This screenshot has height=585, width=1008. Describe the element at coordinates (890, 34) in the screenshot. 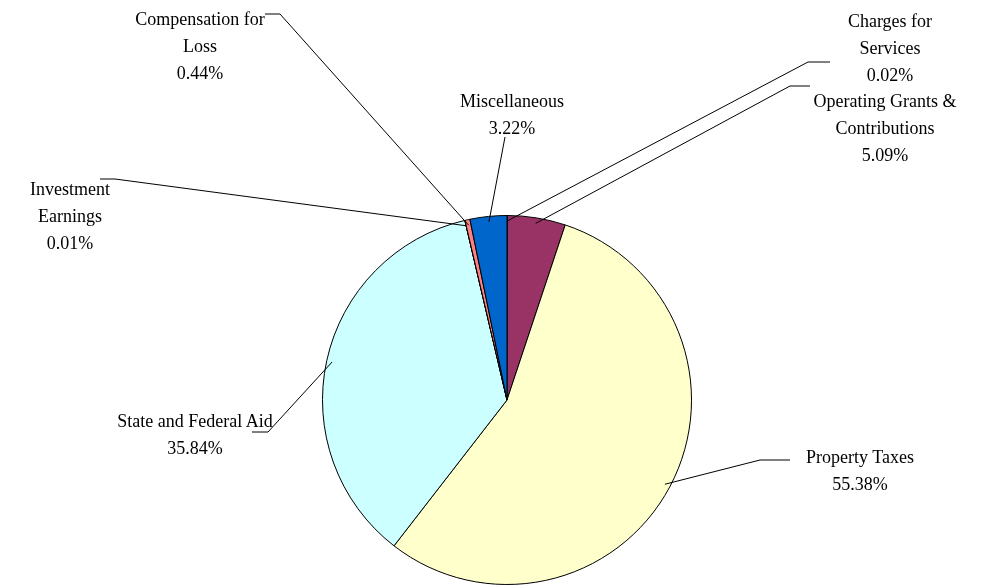

I see `slice-label: Charges for Services` at that location.